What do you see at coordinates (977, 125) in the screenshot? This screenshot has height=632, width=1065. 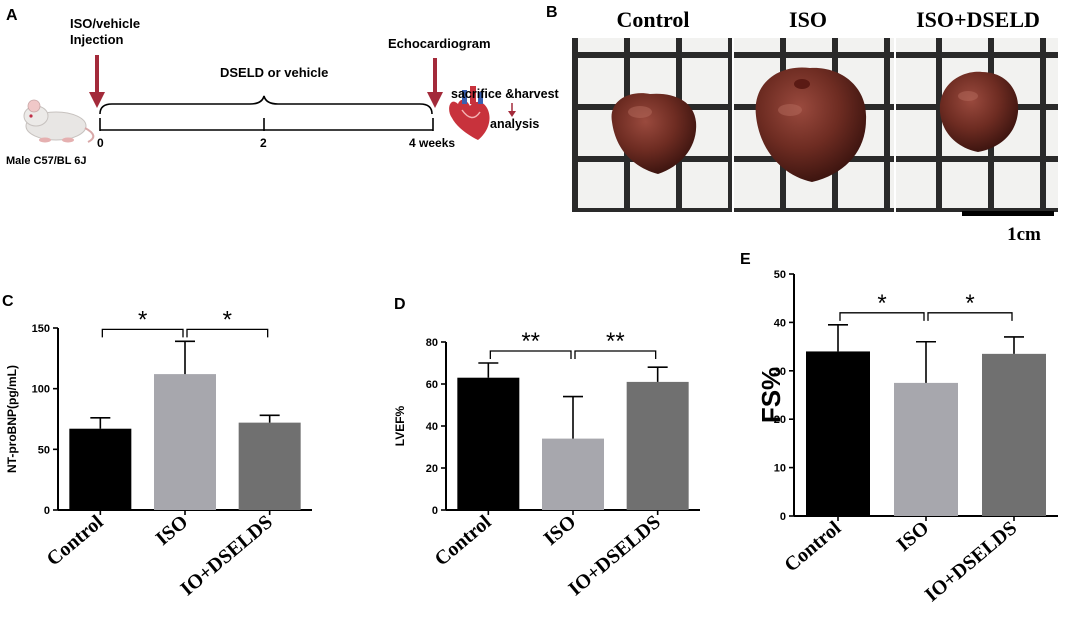 I see `heart-photo-iso-dseld` at bounding box center [977, 125].